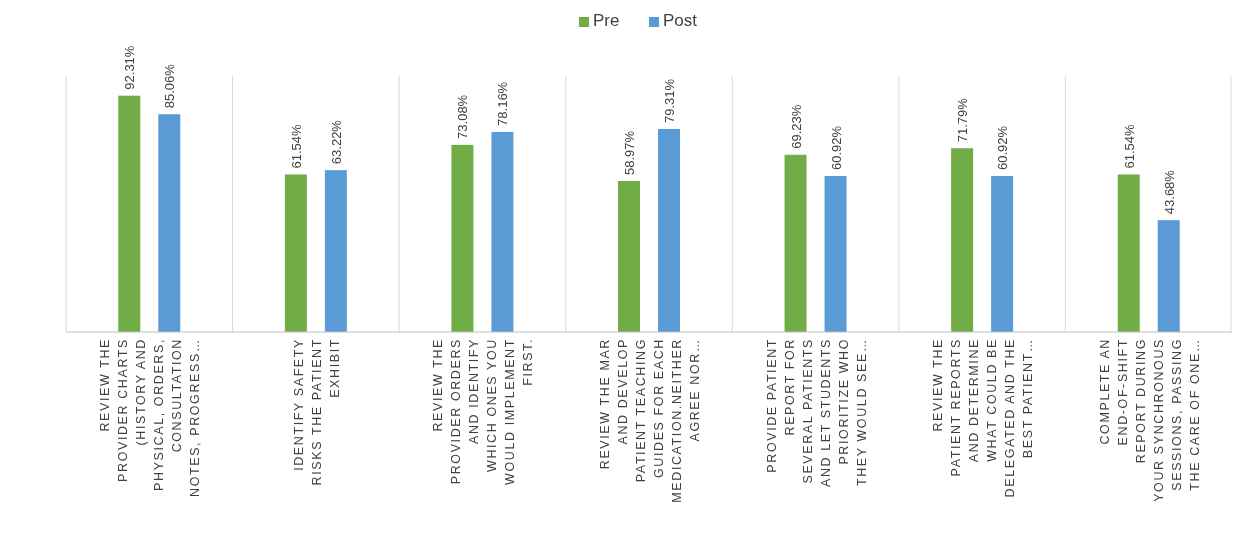 The image size is (1244, 556). I want to click on data-label: 69.23%, so click(796, 126).